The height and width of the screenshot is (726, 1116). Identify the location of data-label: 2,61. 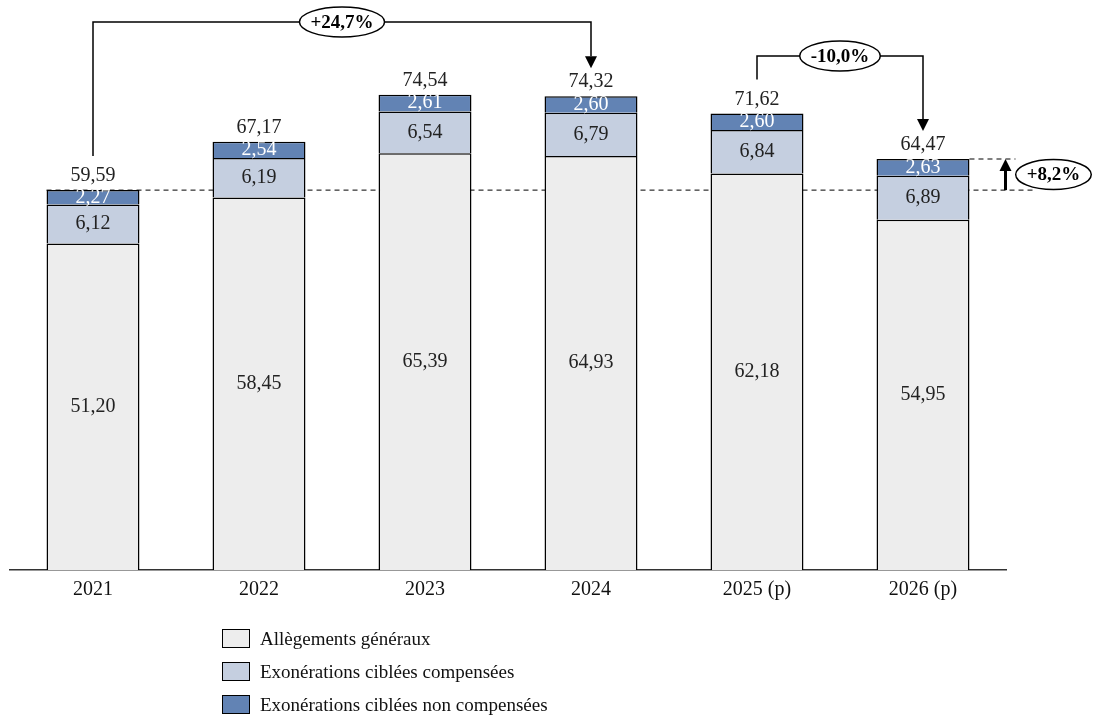
(425, 101).